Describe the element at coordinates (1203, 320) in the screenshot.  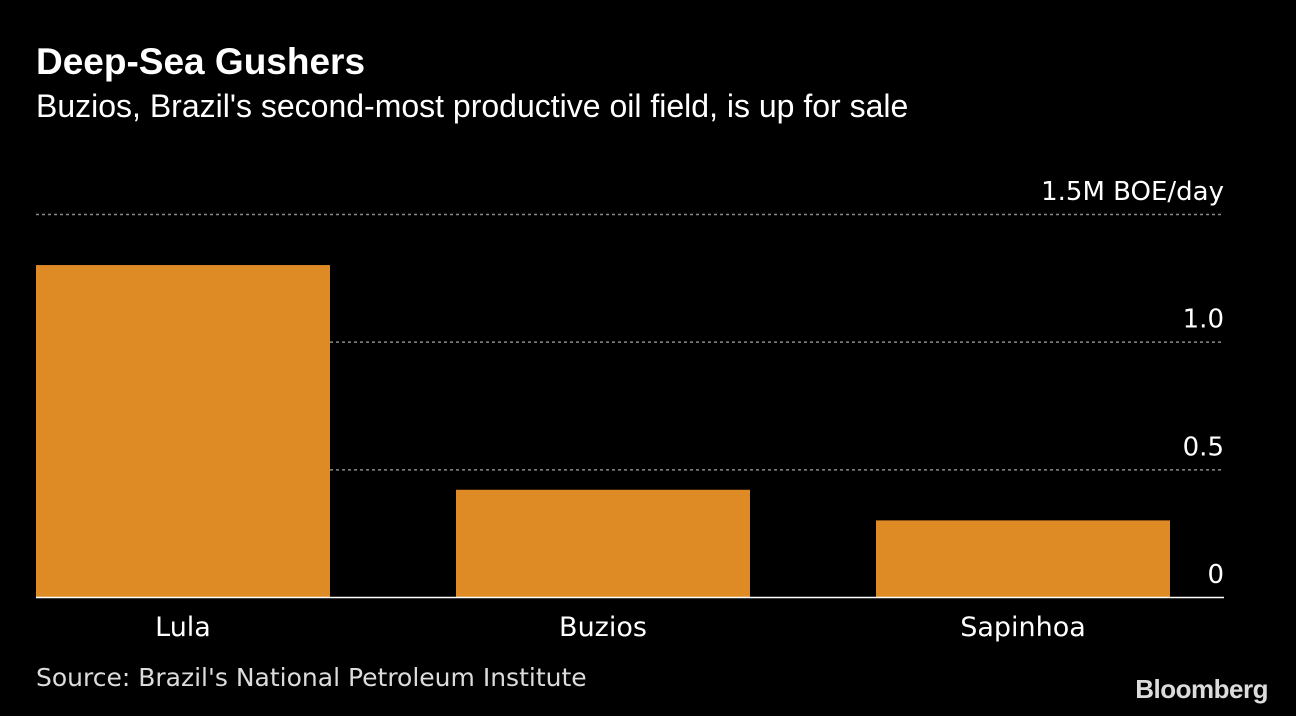
I see `y-tick-label: 1.0` at that location.